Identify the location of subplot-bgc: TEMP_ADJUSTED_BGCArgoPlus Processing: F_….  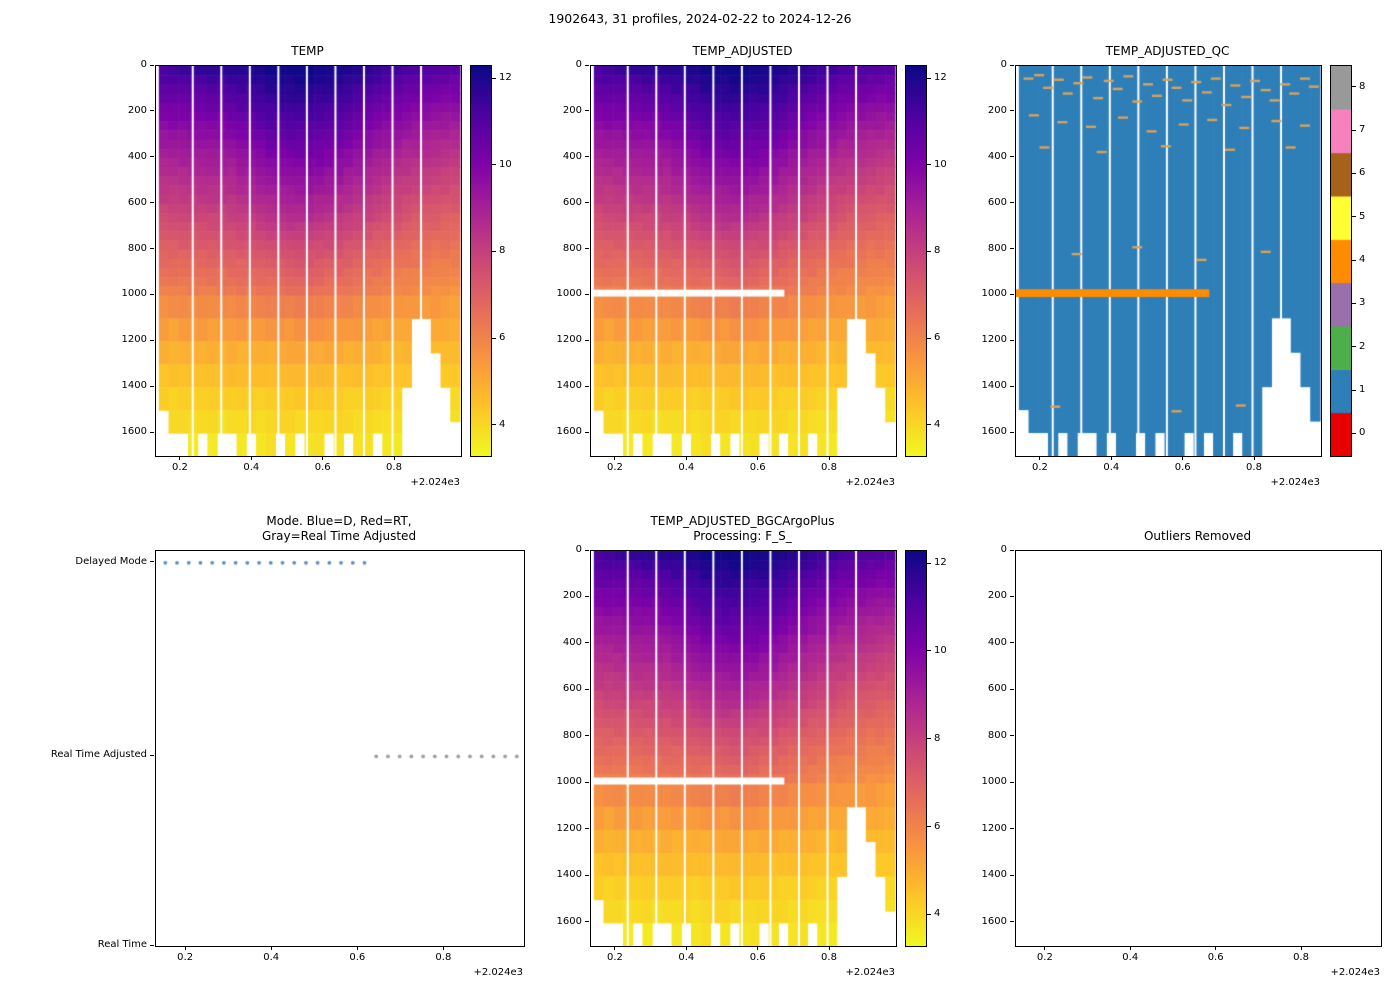
(743, 730).